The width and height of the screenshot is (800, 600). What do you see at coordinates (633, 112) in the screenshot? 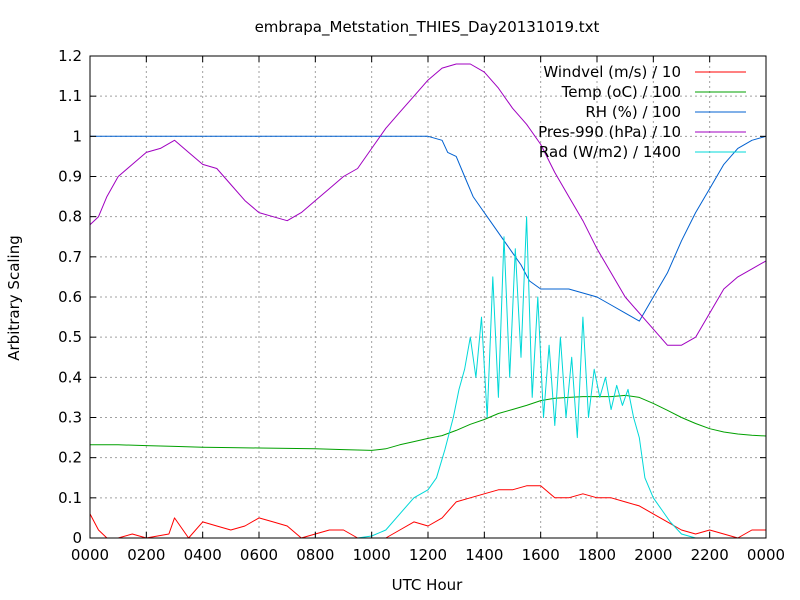
I see `legend-label: RH (%) / 100` at bounding box center [633, 112].